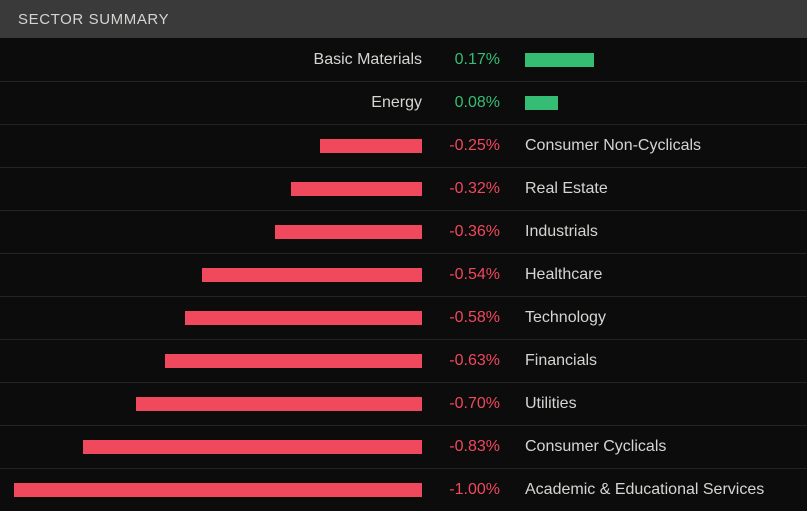 The height and width of the screenshot is (511, 807). What do you see at coordinates (564, 274) in the screenshot?
I see `sector-label: Healthcare` at bounding box center [564, 274].